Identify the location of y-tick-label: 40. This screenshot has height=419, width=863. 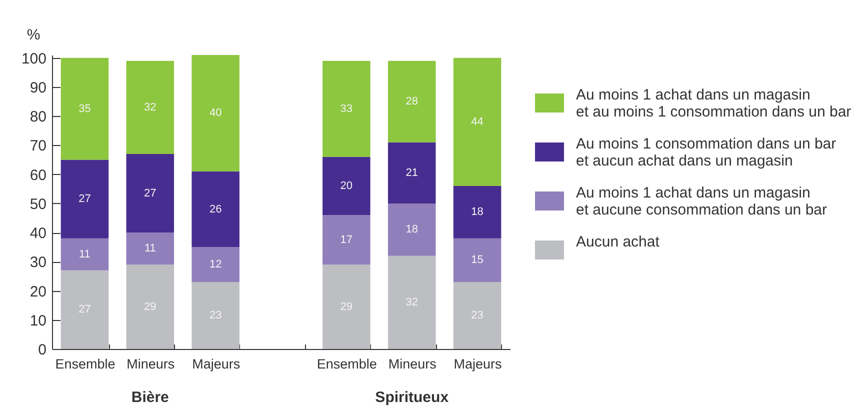
(38, 233).